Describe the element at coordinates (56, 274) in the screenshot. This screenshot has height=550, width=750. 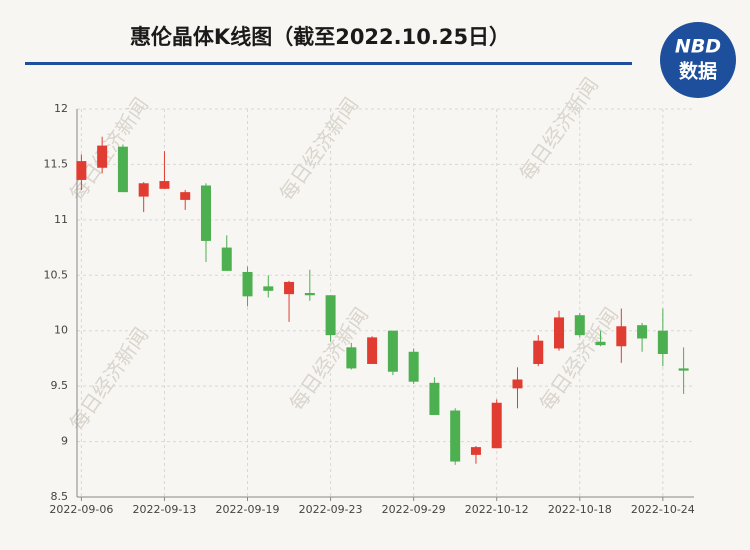
I see `y-tick-label: 10.5` at that location.